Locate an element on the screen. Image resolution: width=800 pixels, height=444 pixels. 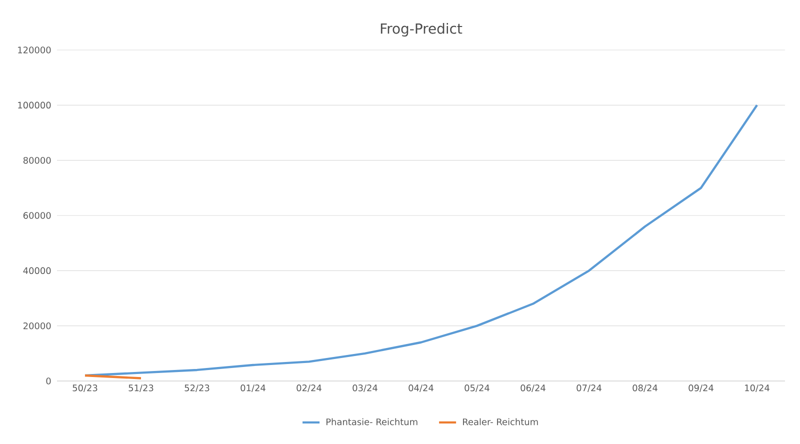
x-tick-label: 05/24 is located at coordinates (477, 388).